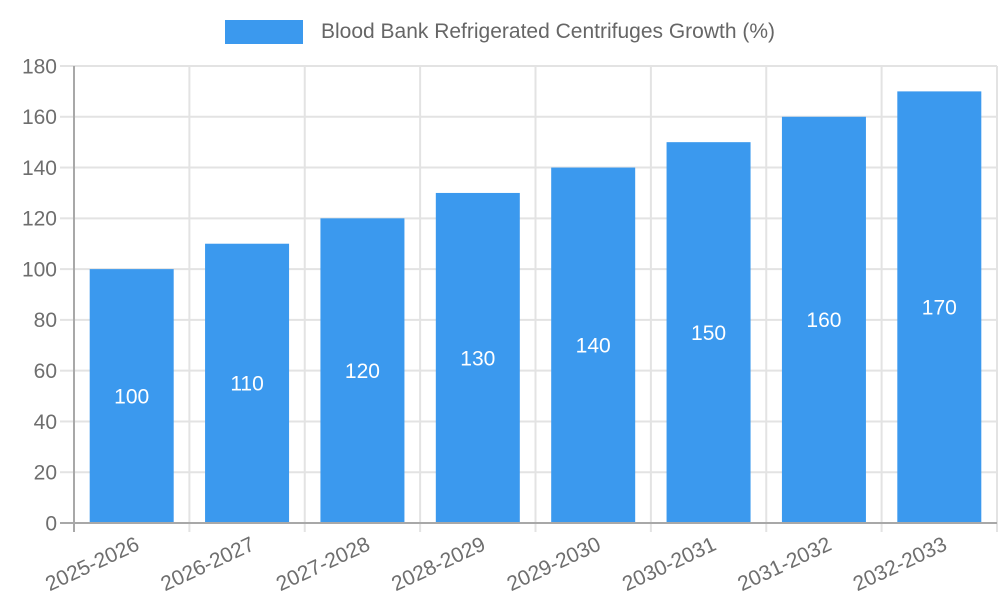 The image size is (1000, 600). I want to click on x-tick-label: 2027-2028, so click(323, 564).